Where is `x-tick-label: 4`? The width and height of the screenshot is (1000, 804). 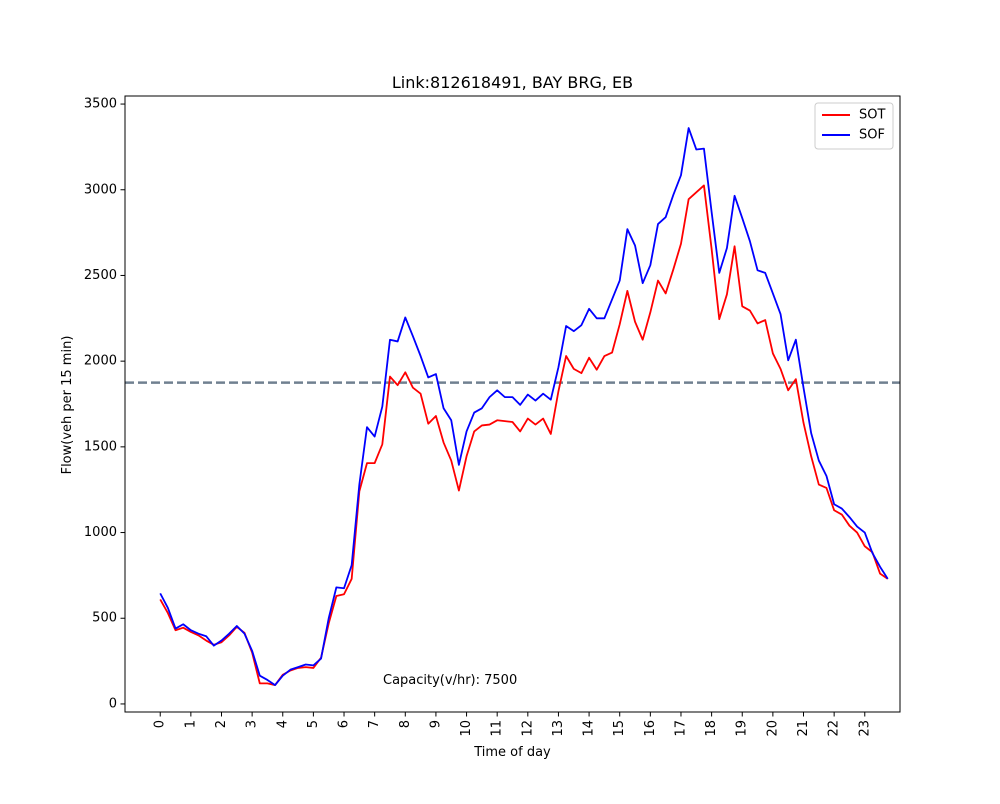
x-tick-label: 4 is located at coordinates (282, 724).